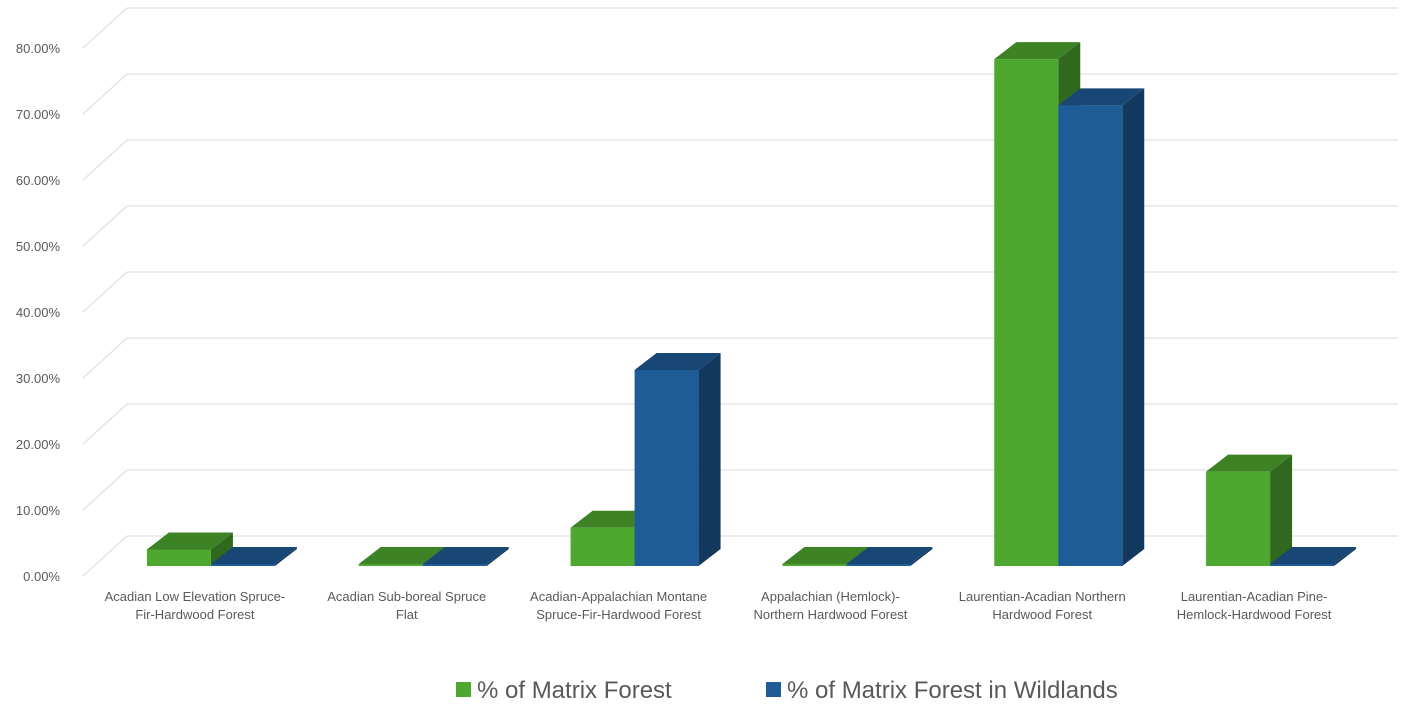  I want to click on y-tick-label: 40.00%, so click(38, 312).